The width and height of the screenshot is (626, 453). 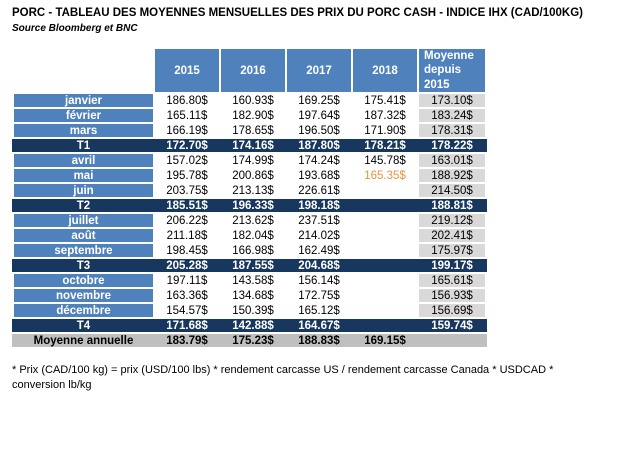 I want to click on value-cell-mars-moyenne-depuis-2015: 178.31$, so click(x=452, y=131).